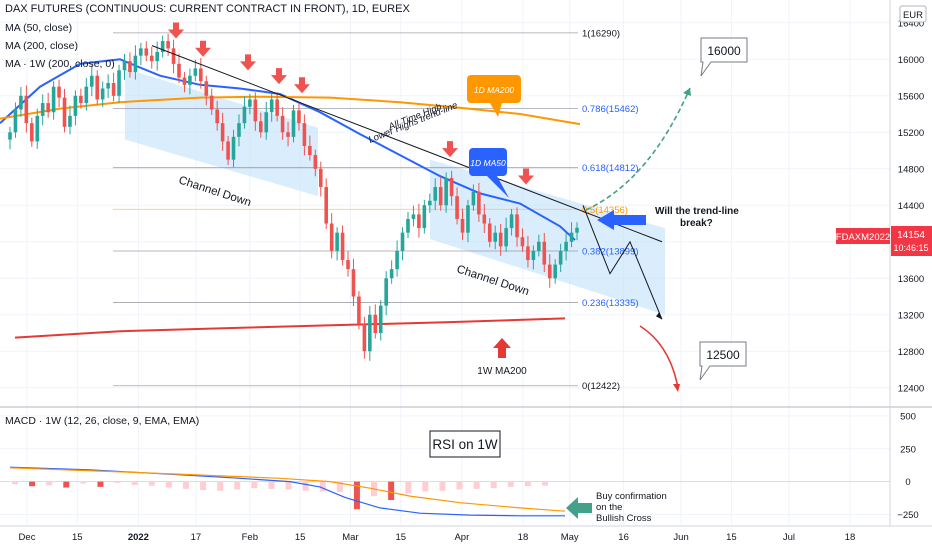  What do you see at coordinates (624, 518) in the screenshot?
I see `buy-label-3: Bullish Cross` at bounding box center [624, 518].